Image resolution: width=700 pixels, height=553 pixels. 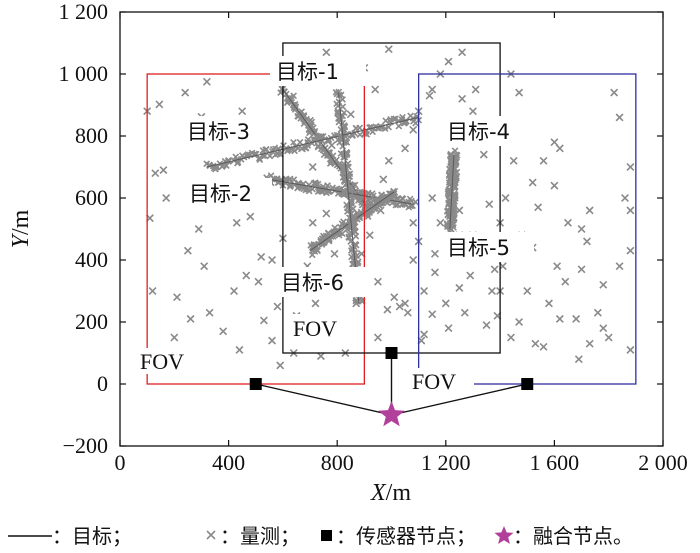 I want to click on x-axis-label-unit: /m, so click(x=399, y=493).